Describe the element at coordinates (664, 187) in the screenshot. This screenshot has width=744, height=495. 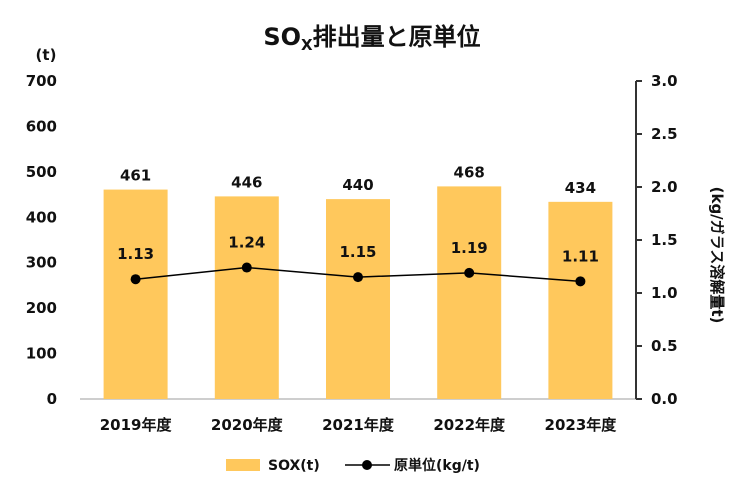
I see `right-tick-label: 2.0` at that location.